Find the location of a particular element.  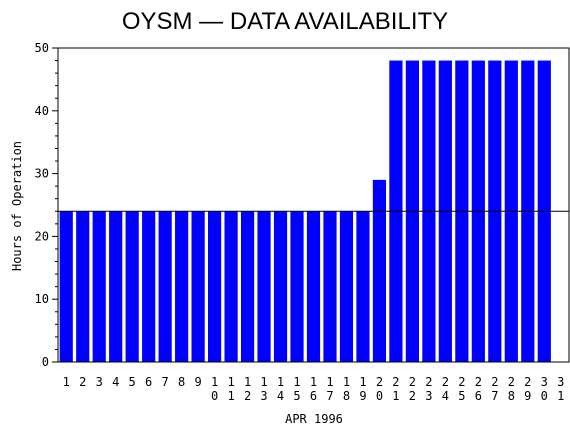

x-tick-label: 1 is located at coordinates (66, 382).